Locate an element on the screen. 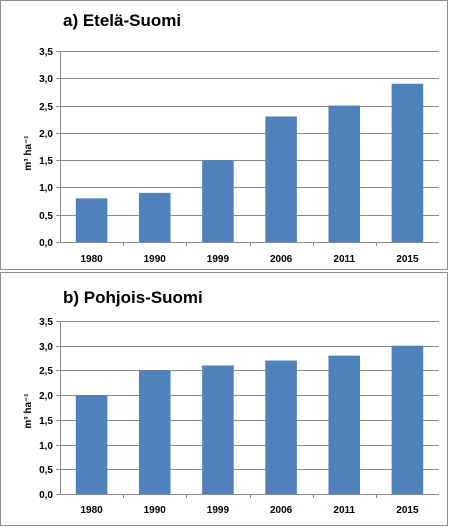  chart-a-title: a) Etelä-Suomi is located at coordinates (122, 20).